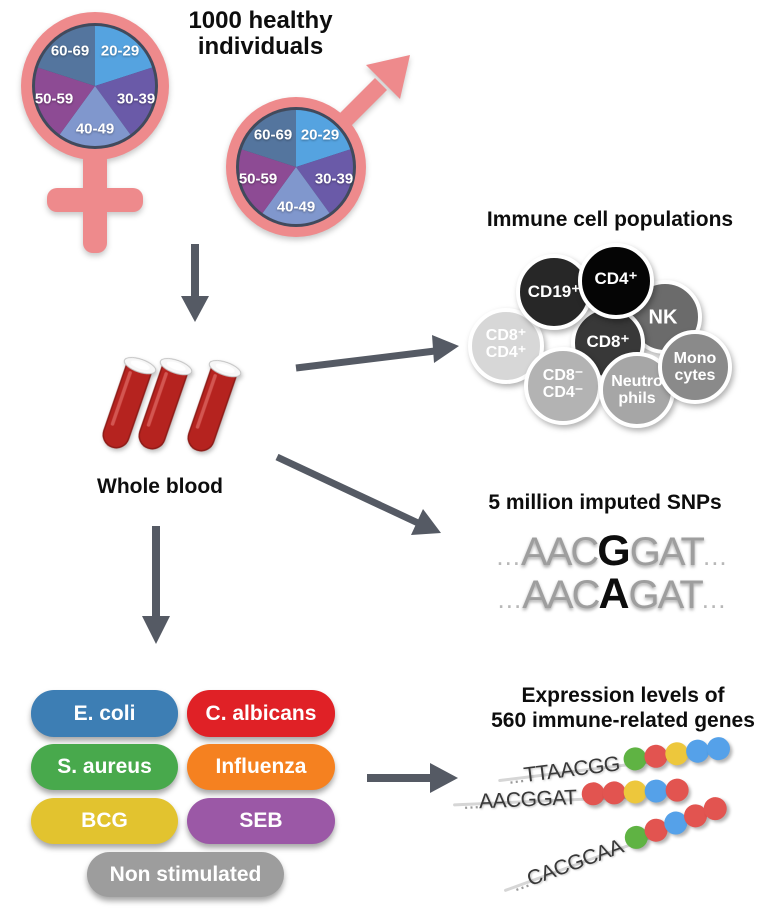 This screenshot has height=922, width=771. Describe the element at coordinates (185, 874) in the screenshot. I see `stimulus-pill-nonstimulated: Non stimulated` at that location.